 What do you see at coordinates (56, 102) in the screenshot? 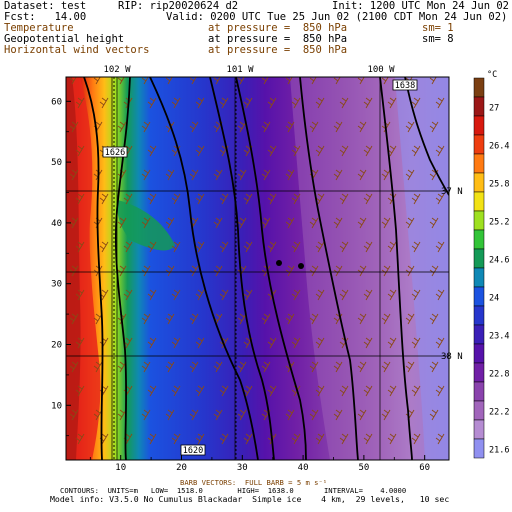
I see `y-tick-label: 60` at bounding box center [56, 102].